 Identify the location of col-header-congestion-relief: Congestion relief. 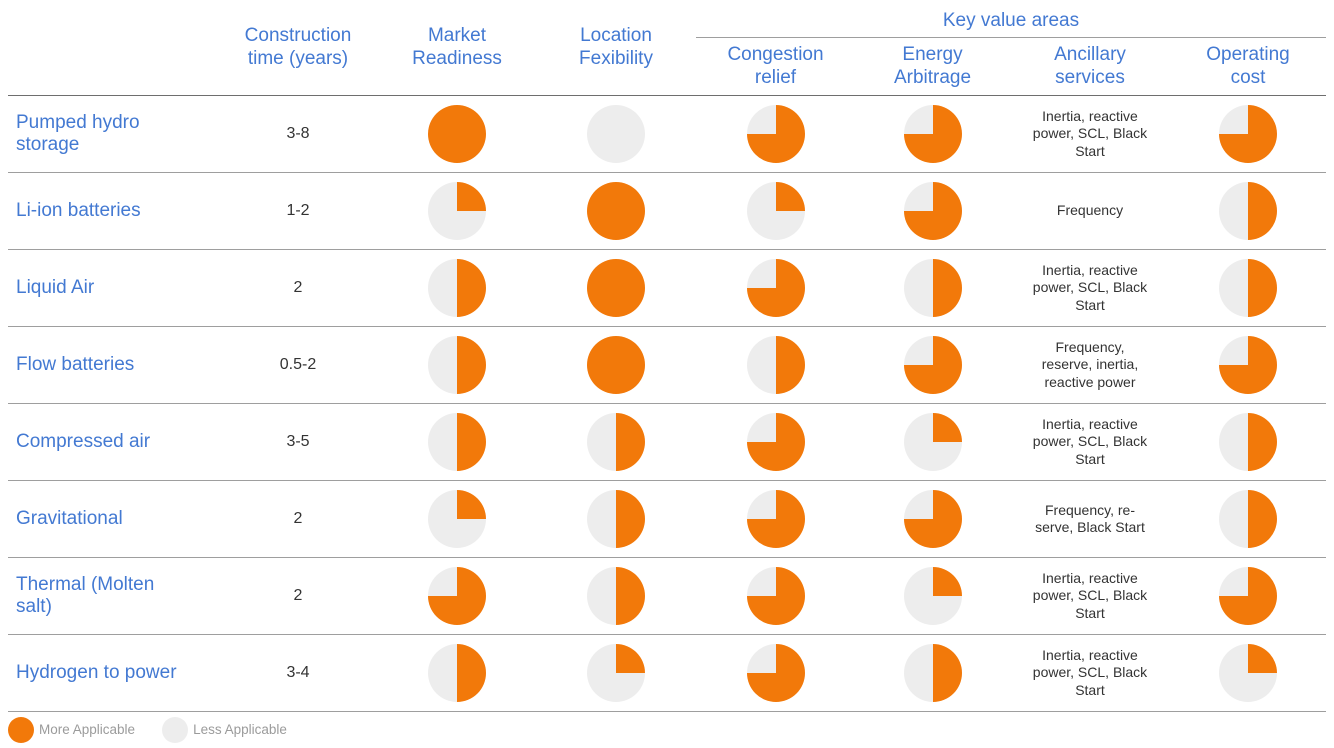
(775, 65).